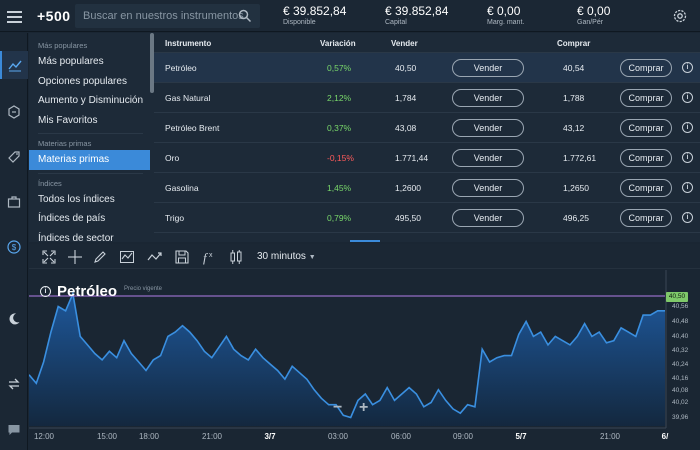 This screenshot has width=700, height=450. What do you see at coordinates (14, 65) in the screenshot?
I see `nav-chart` at bounding box center [14, 65].